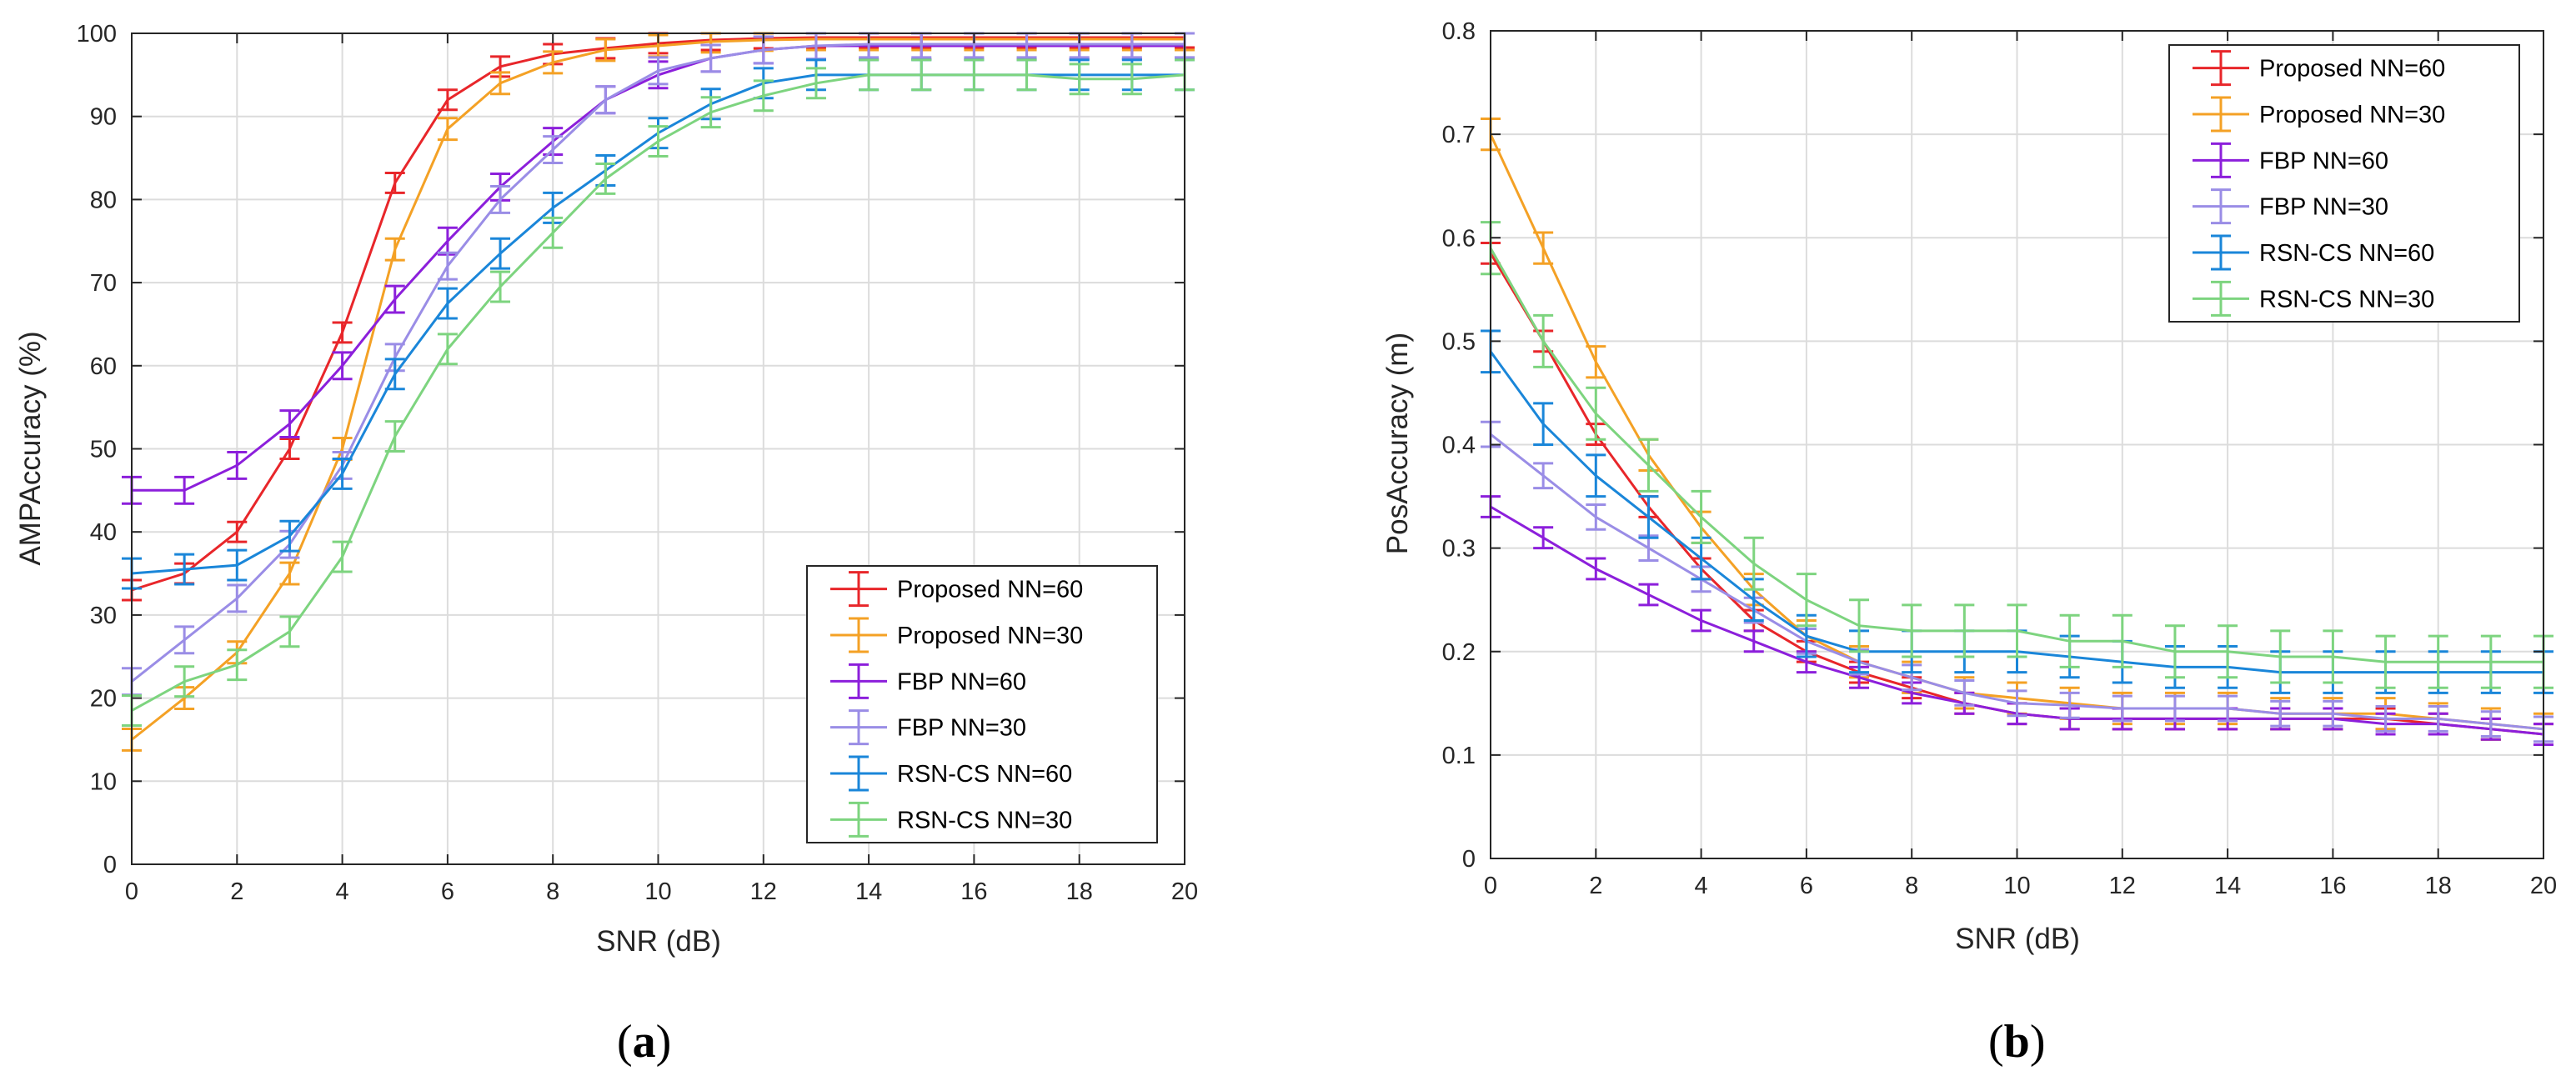 The image size is (2576, 1086). What do you see at coordinates (1459, 652) in the screenshot?
I see `y-tick-label: 0.2` at bounding box center [1459, 652].